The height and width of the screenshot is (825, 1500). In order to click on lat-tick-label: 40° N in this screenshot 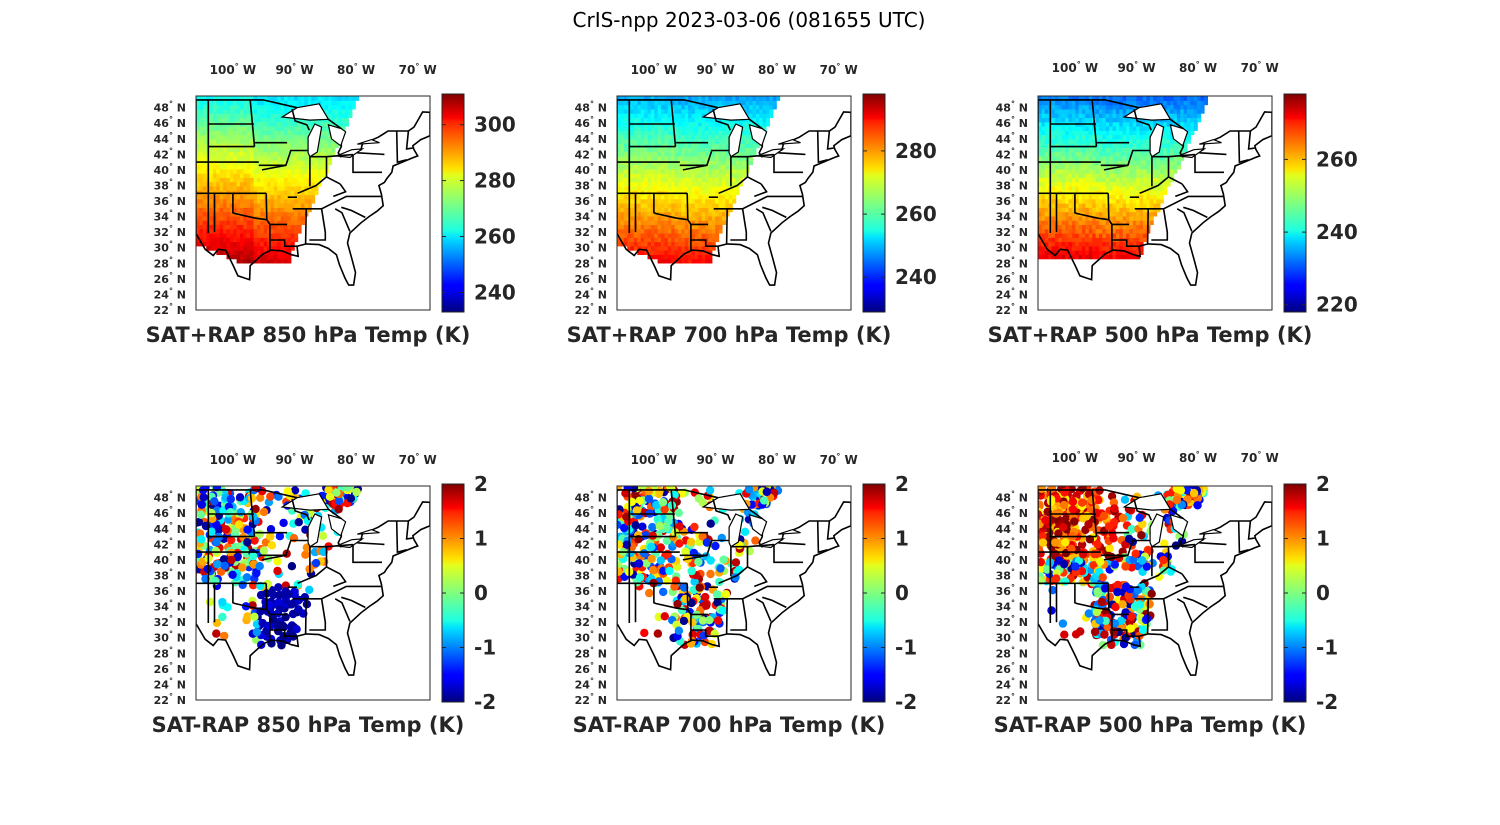, I will do `click(591, 169)`.